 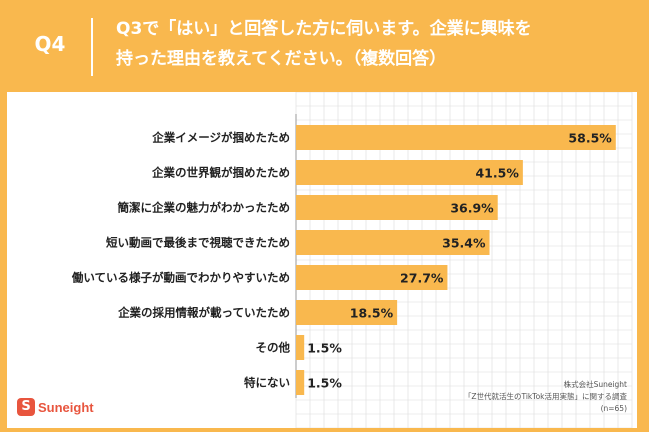 I want to click on value-label: 27.7%, so click(x=422, y=278).